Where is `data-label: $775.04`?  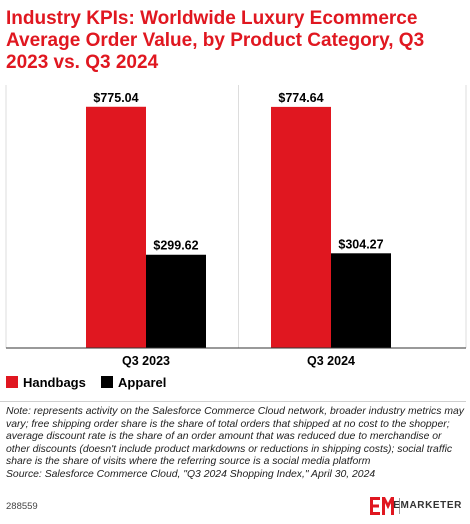 data-label: $775.04 is located at coordinates (115, 98).